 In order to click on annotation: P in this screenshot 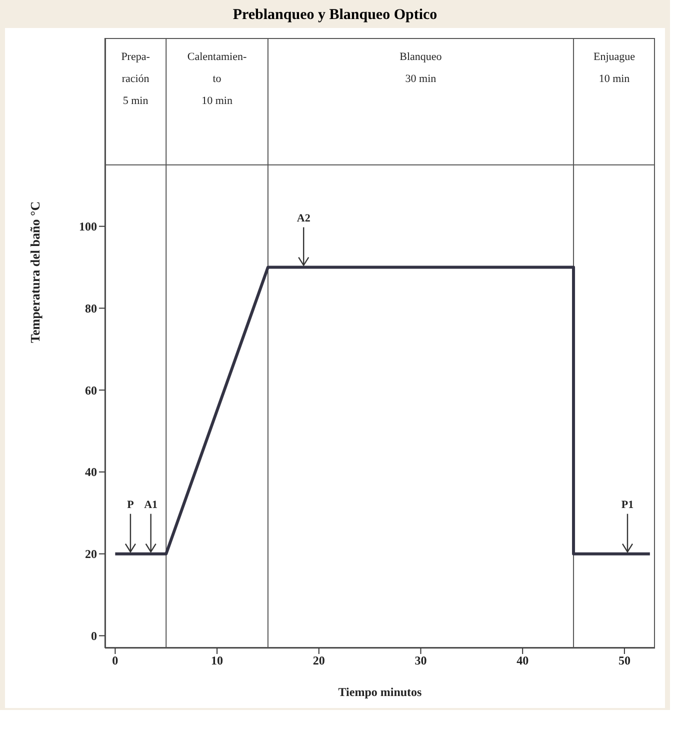, I will do `click(130, 504)`.